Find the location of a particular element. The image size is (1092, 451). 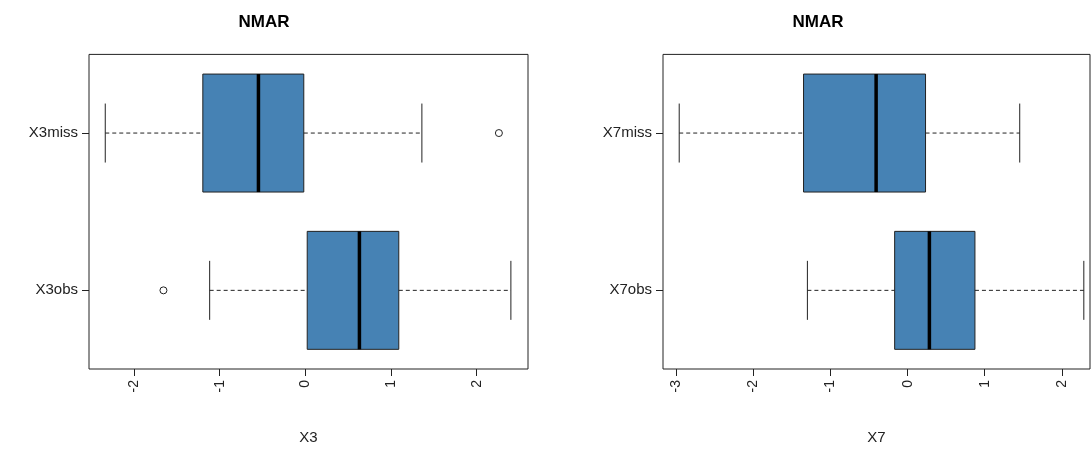

y-tick-label: X3miss is located at coordinates (53, 132).